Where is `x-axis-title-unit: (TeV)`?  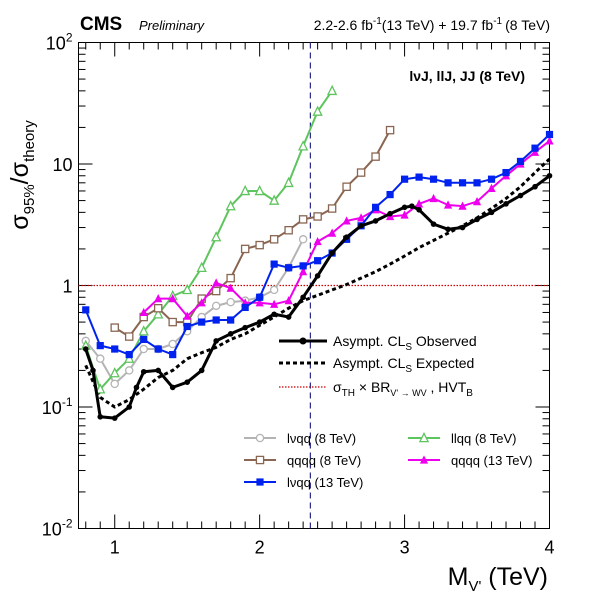 x-axis-title-unit: (TeV) is located at coordinates (514, 577).